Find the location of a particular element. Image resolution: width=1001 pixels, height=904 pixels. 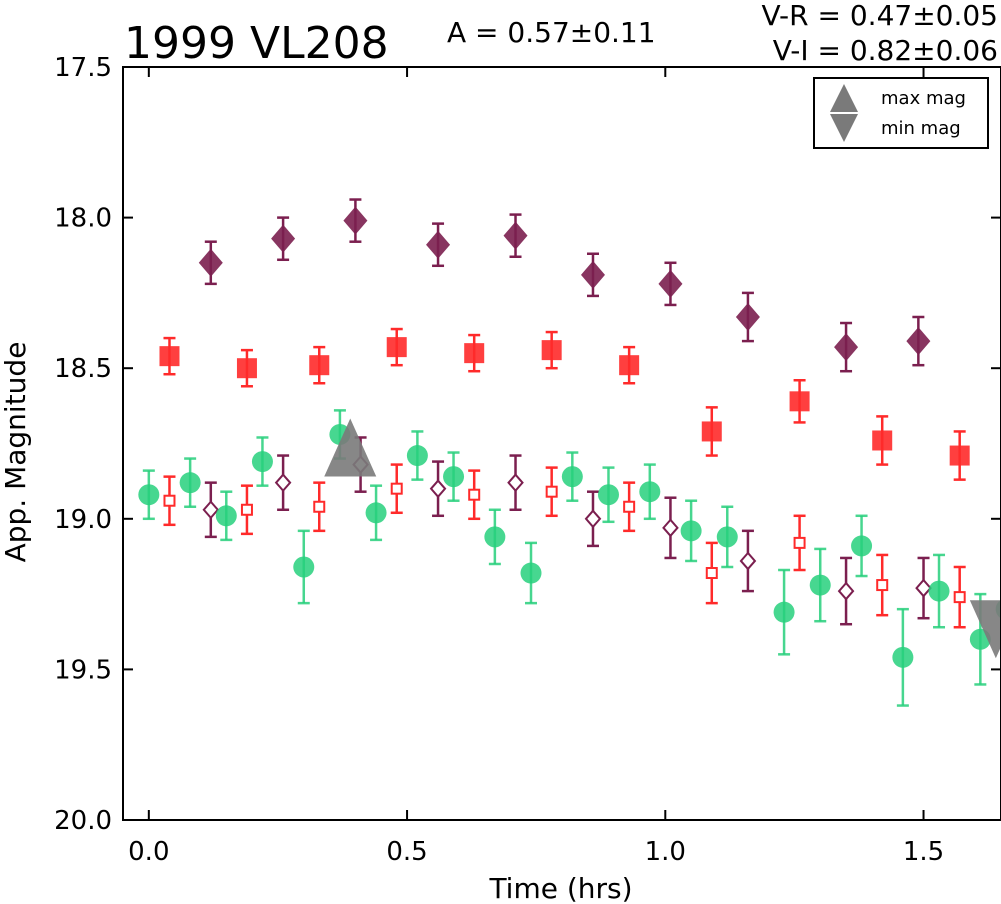

y-tick-label: 18.5 is located at coordinates (83, 369).